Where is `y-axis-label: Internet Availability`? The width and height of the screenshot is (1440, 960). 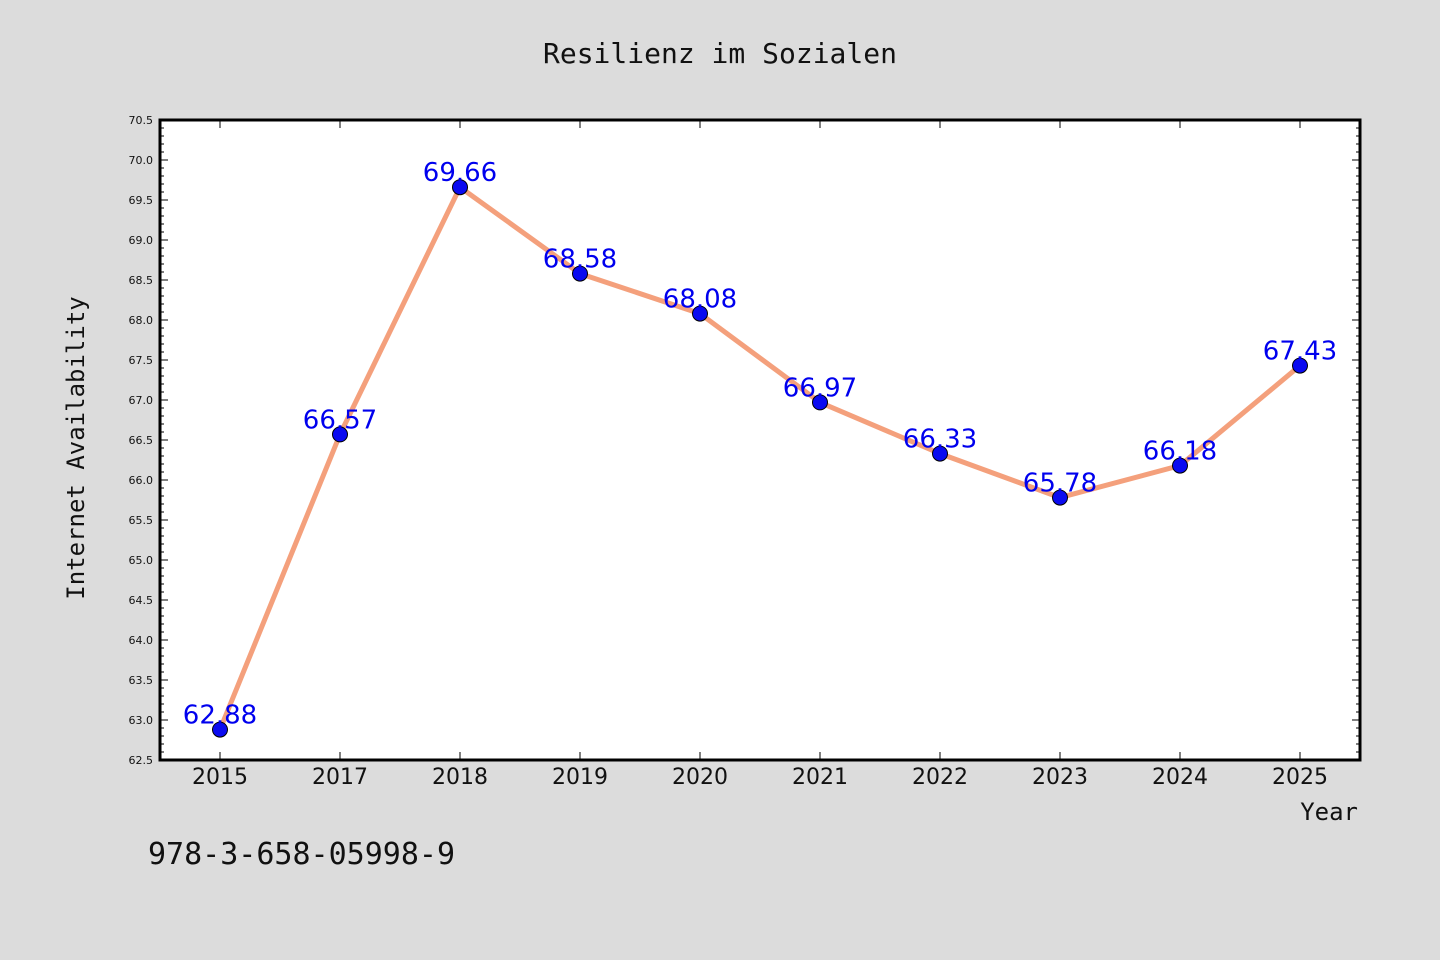 y-axis-label: Internet Availability is located at coordinates (76, 447).